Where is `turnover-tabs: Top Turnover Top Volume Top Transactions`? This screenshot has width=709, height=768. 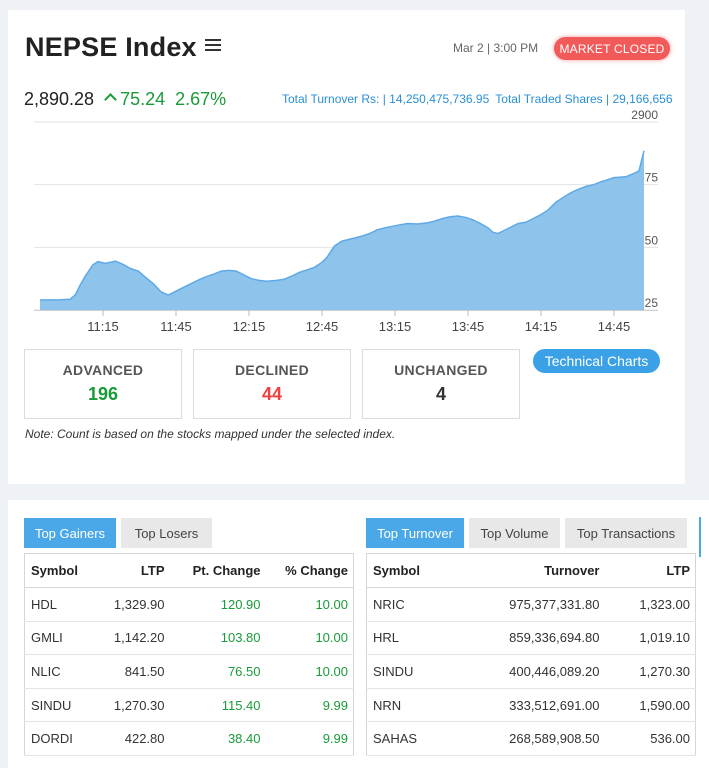 turnover-tabs: Top Turnover Top Volume Top Transactions is located at coordinates (529, 533).